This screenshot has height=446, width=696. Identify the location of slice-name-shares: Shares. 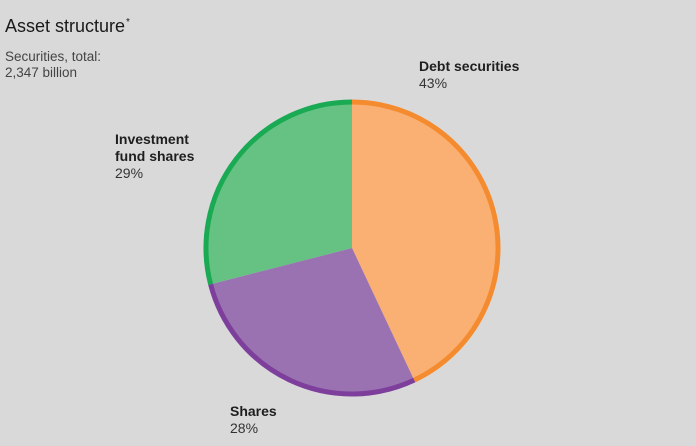
(253, 411).